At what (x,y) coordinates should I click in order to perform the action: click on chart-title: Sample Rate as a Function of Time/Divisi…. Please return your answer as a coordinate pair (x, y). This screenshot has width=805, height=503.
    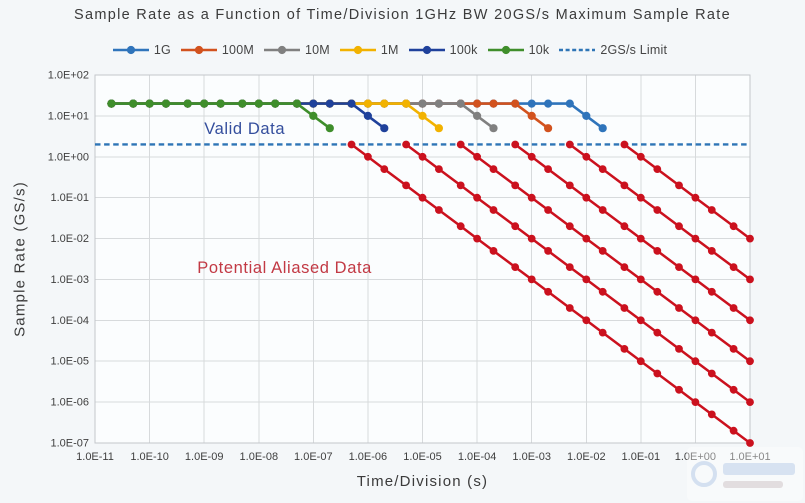
    Looking at the image, I should click on (402, 15).